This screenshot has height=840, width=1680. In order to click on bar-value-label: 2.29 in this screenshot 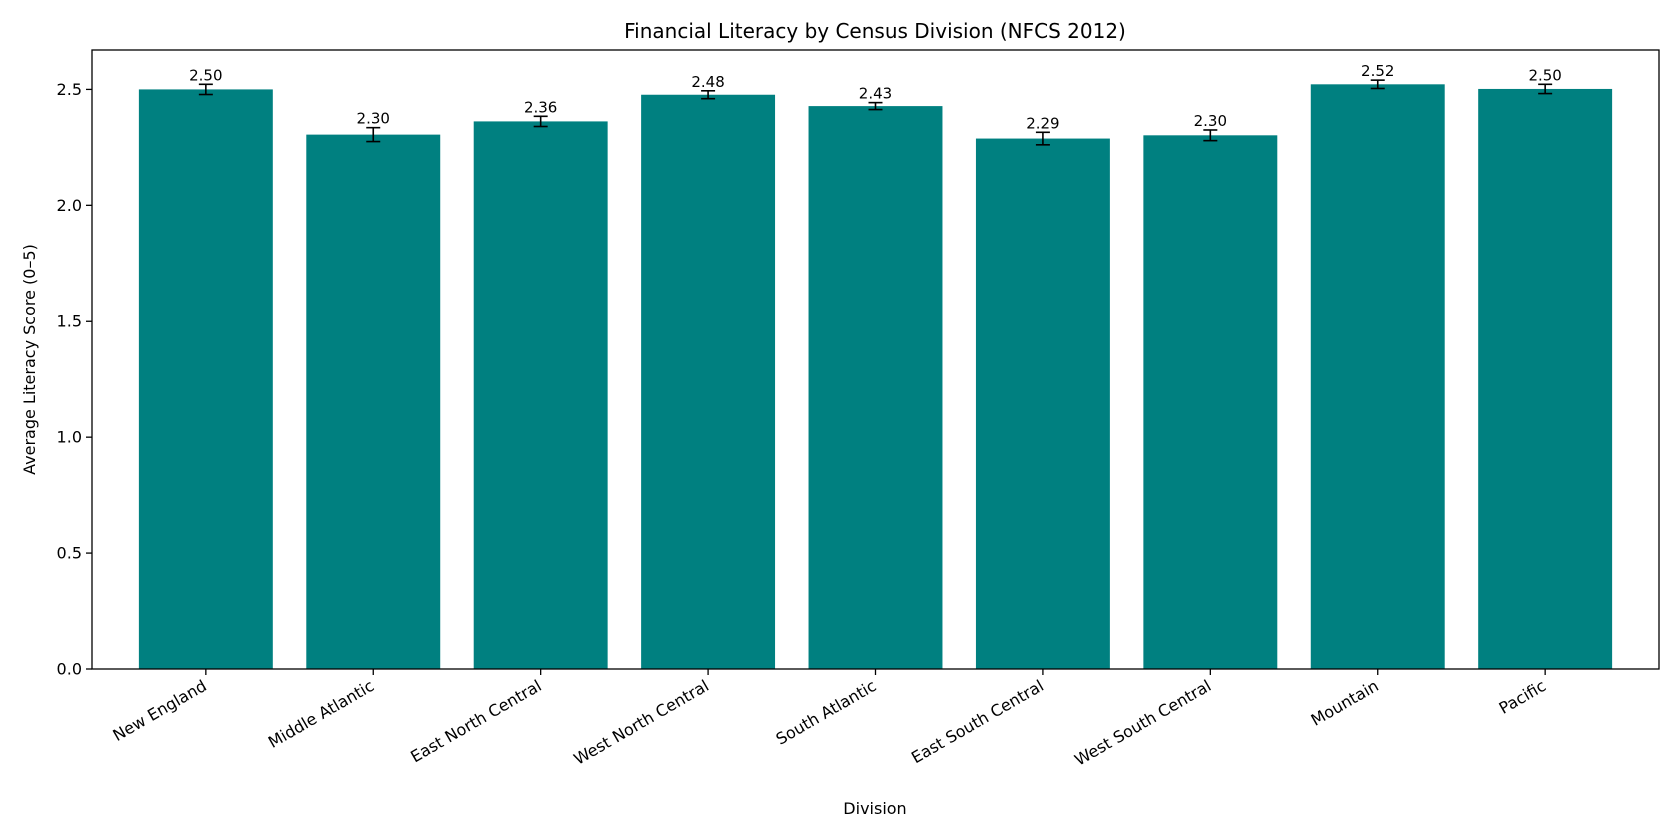, I will do `click(1042, 123)`.